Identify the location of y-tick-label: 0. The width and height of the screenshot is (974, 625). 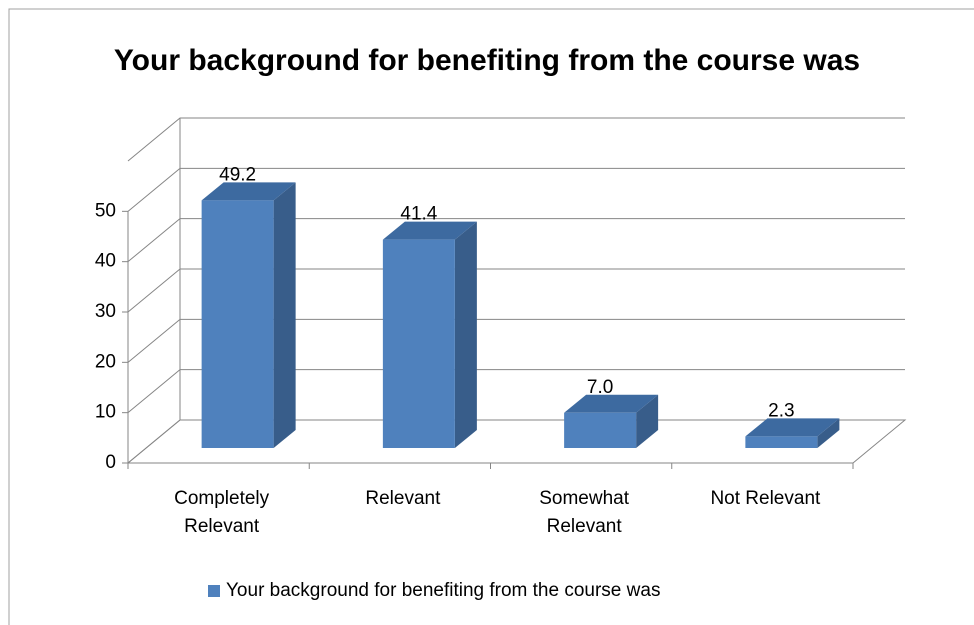
(110, 462).